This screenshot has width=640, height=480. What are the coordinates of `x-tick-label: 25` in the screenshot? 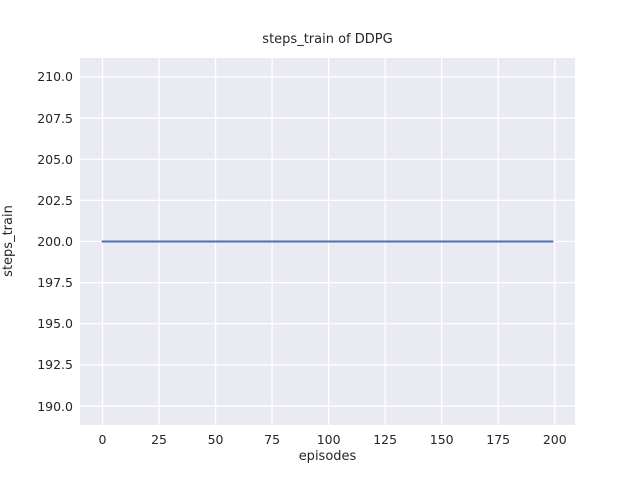 It's located at (159, 439).